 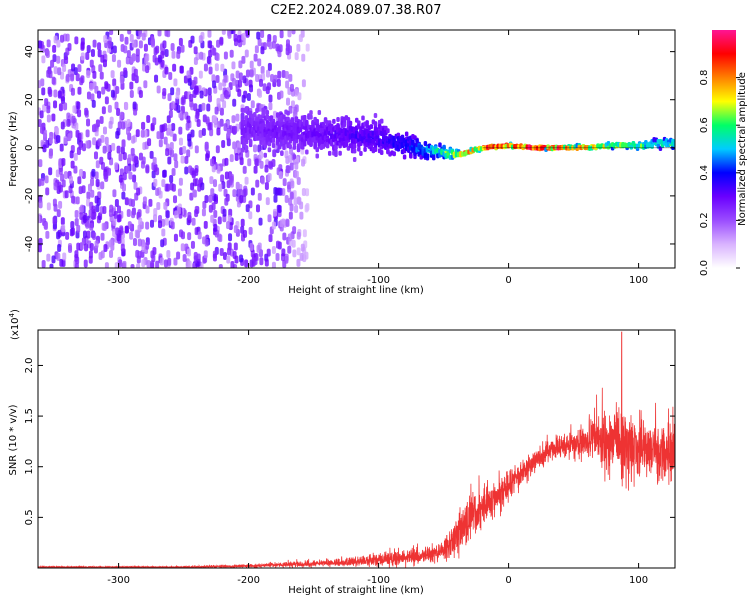 I want to click on colorbar-ticks: 0.0 0.2 0.4 0.6 0.8, so click(x=719, y=173).